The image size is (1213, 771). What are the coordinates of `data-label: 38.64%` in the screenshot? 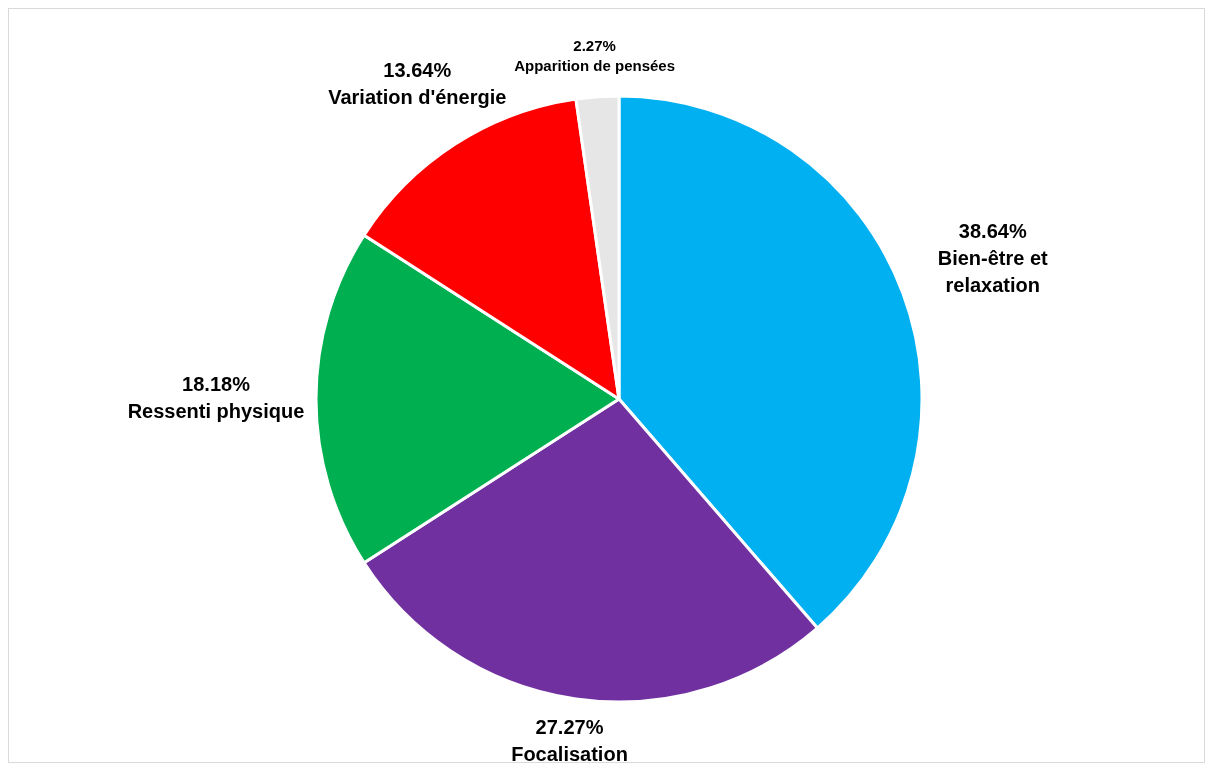 It's located at (992, 230).